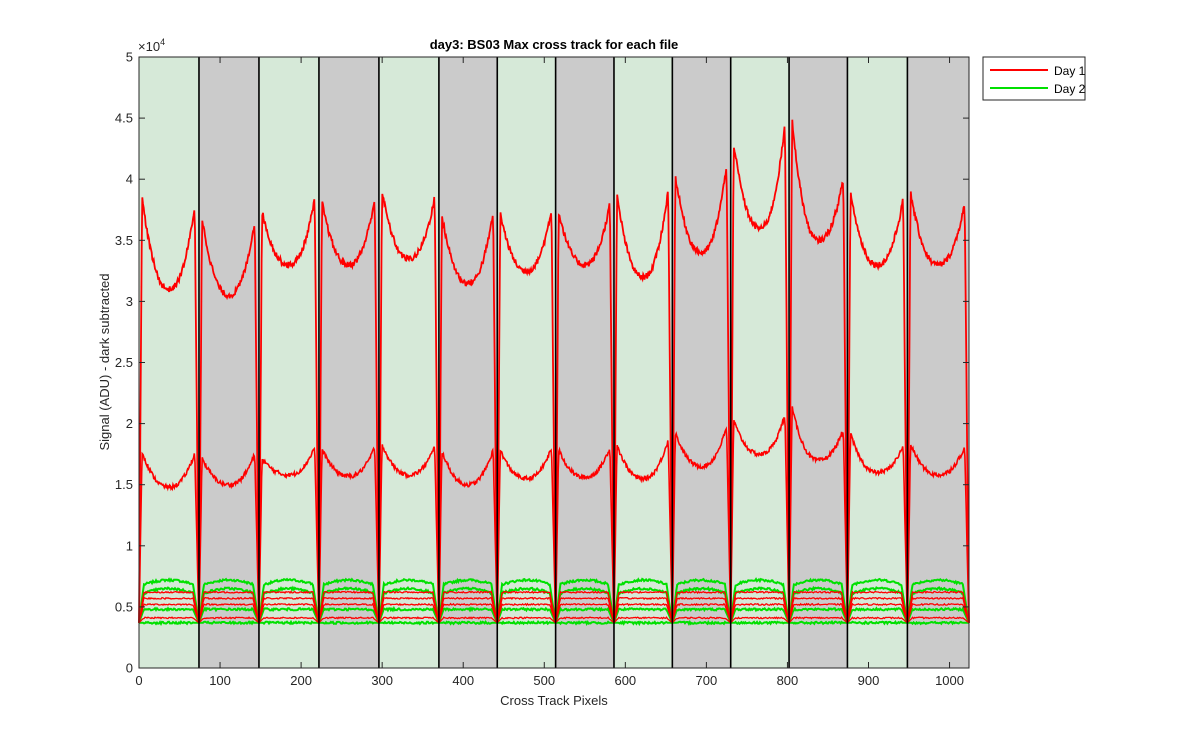  What do you see at coordinates (554, 700) in the screenshot?
I see `x-axis-label: Cross Track Pixels` at bounding box center [554, 700].